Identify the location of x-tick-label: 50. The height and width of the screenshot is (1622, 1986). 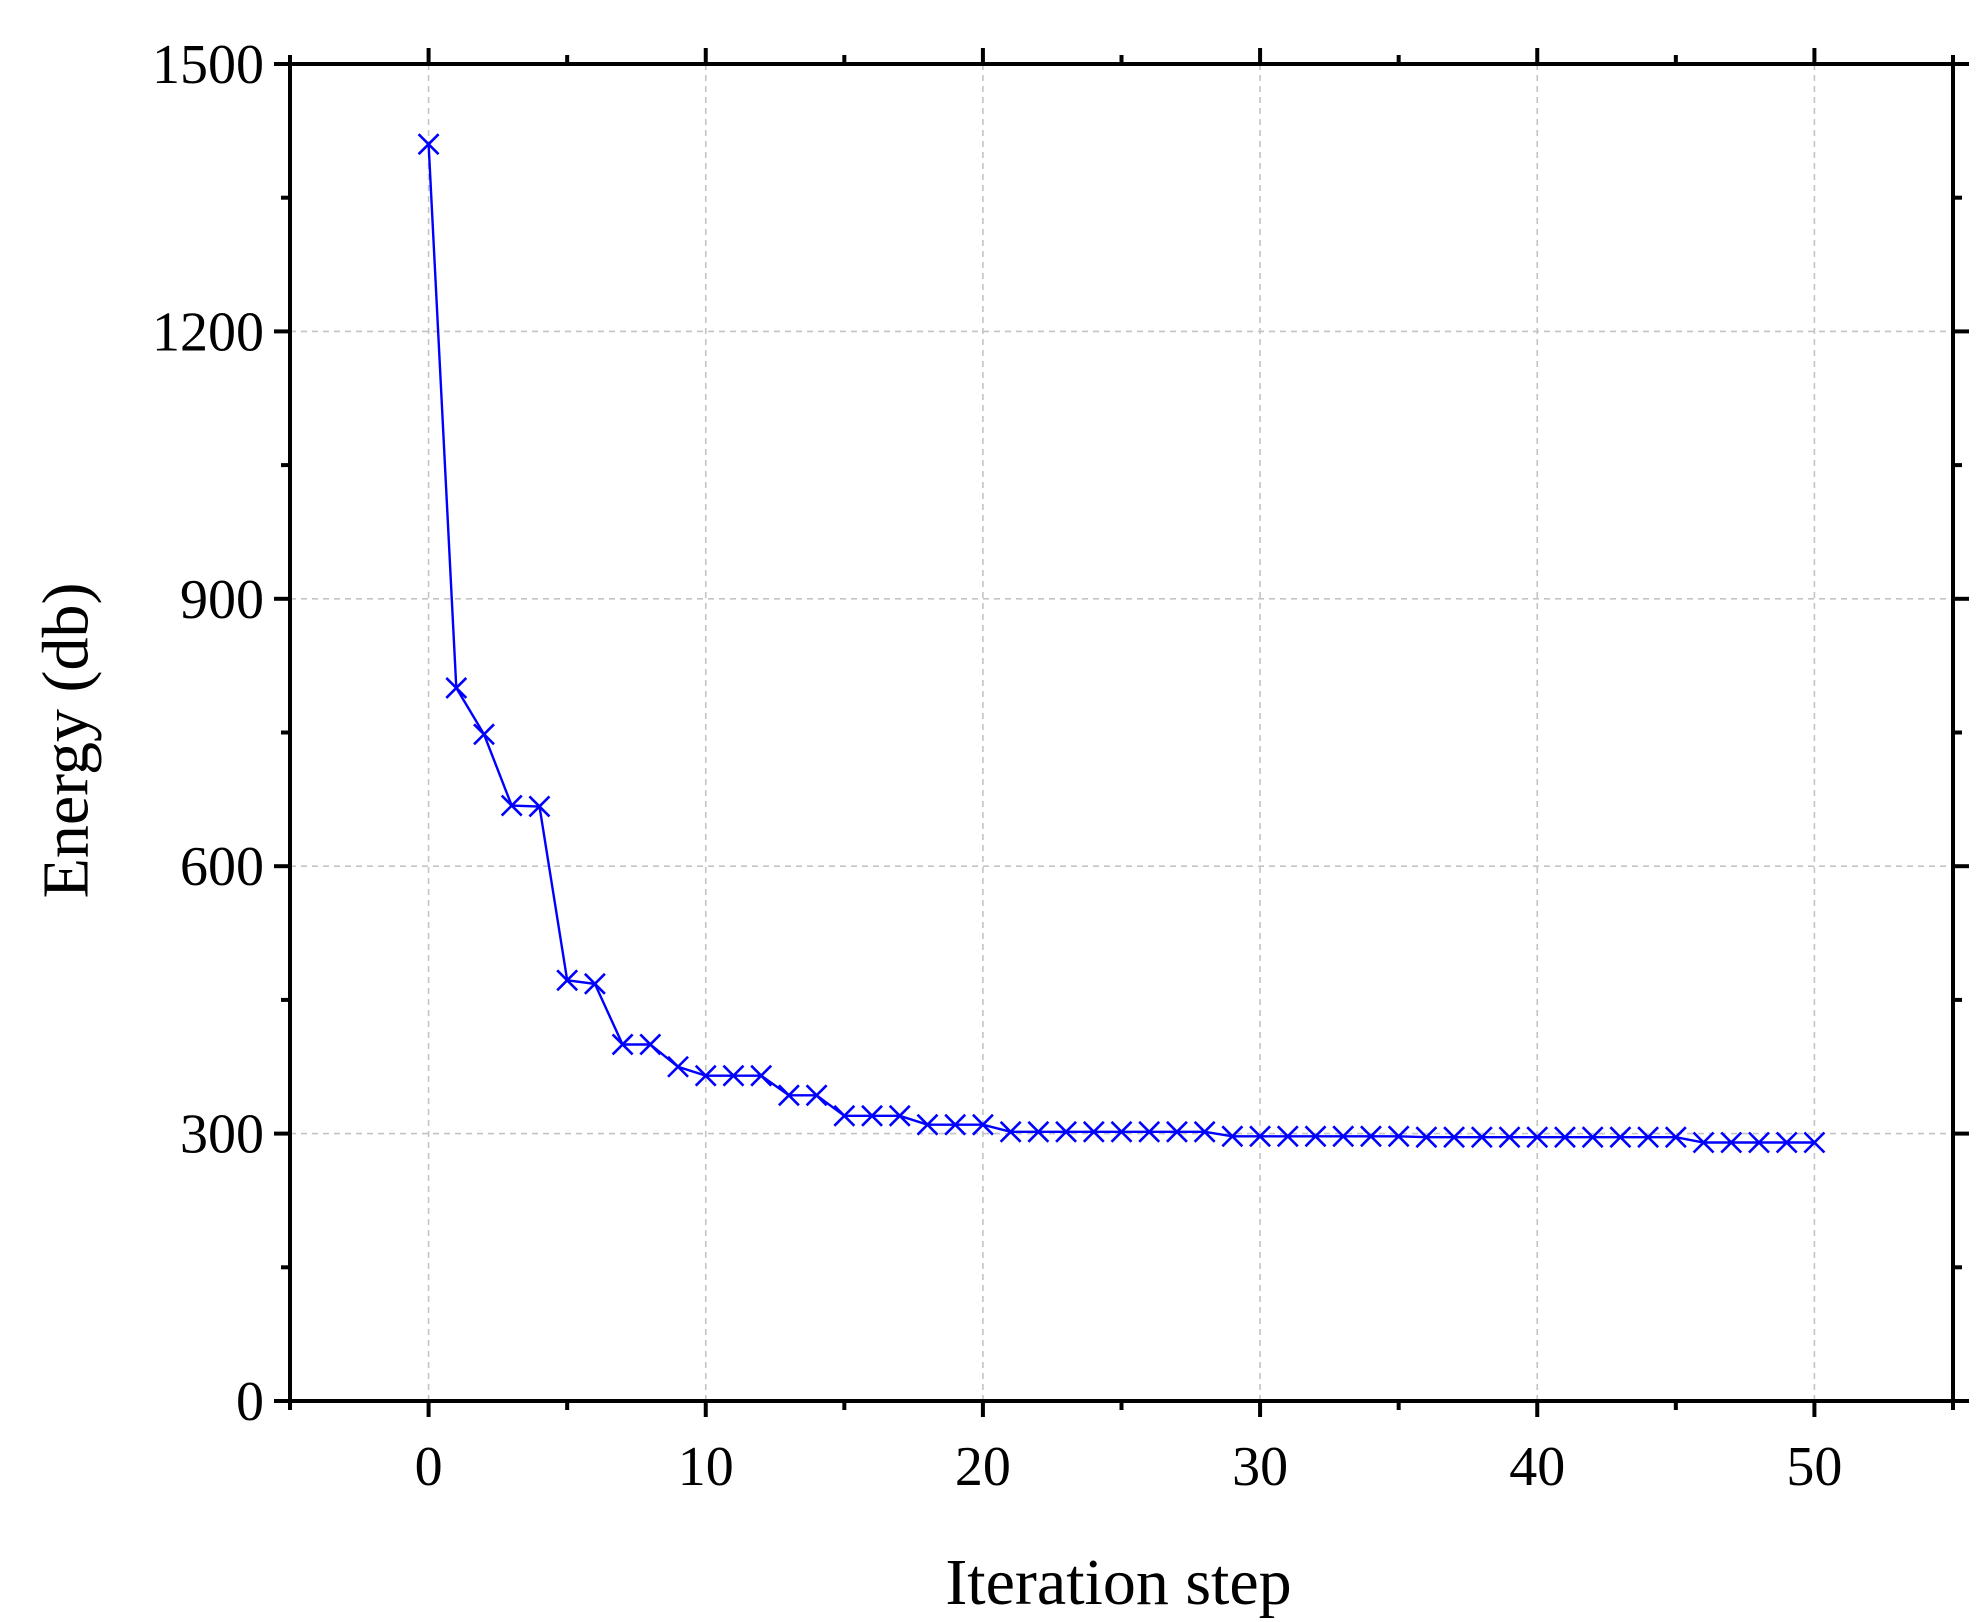
(1814, 1467).